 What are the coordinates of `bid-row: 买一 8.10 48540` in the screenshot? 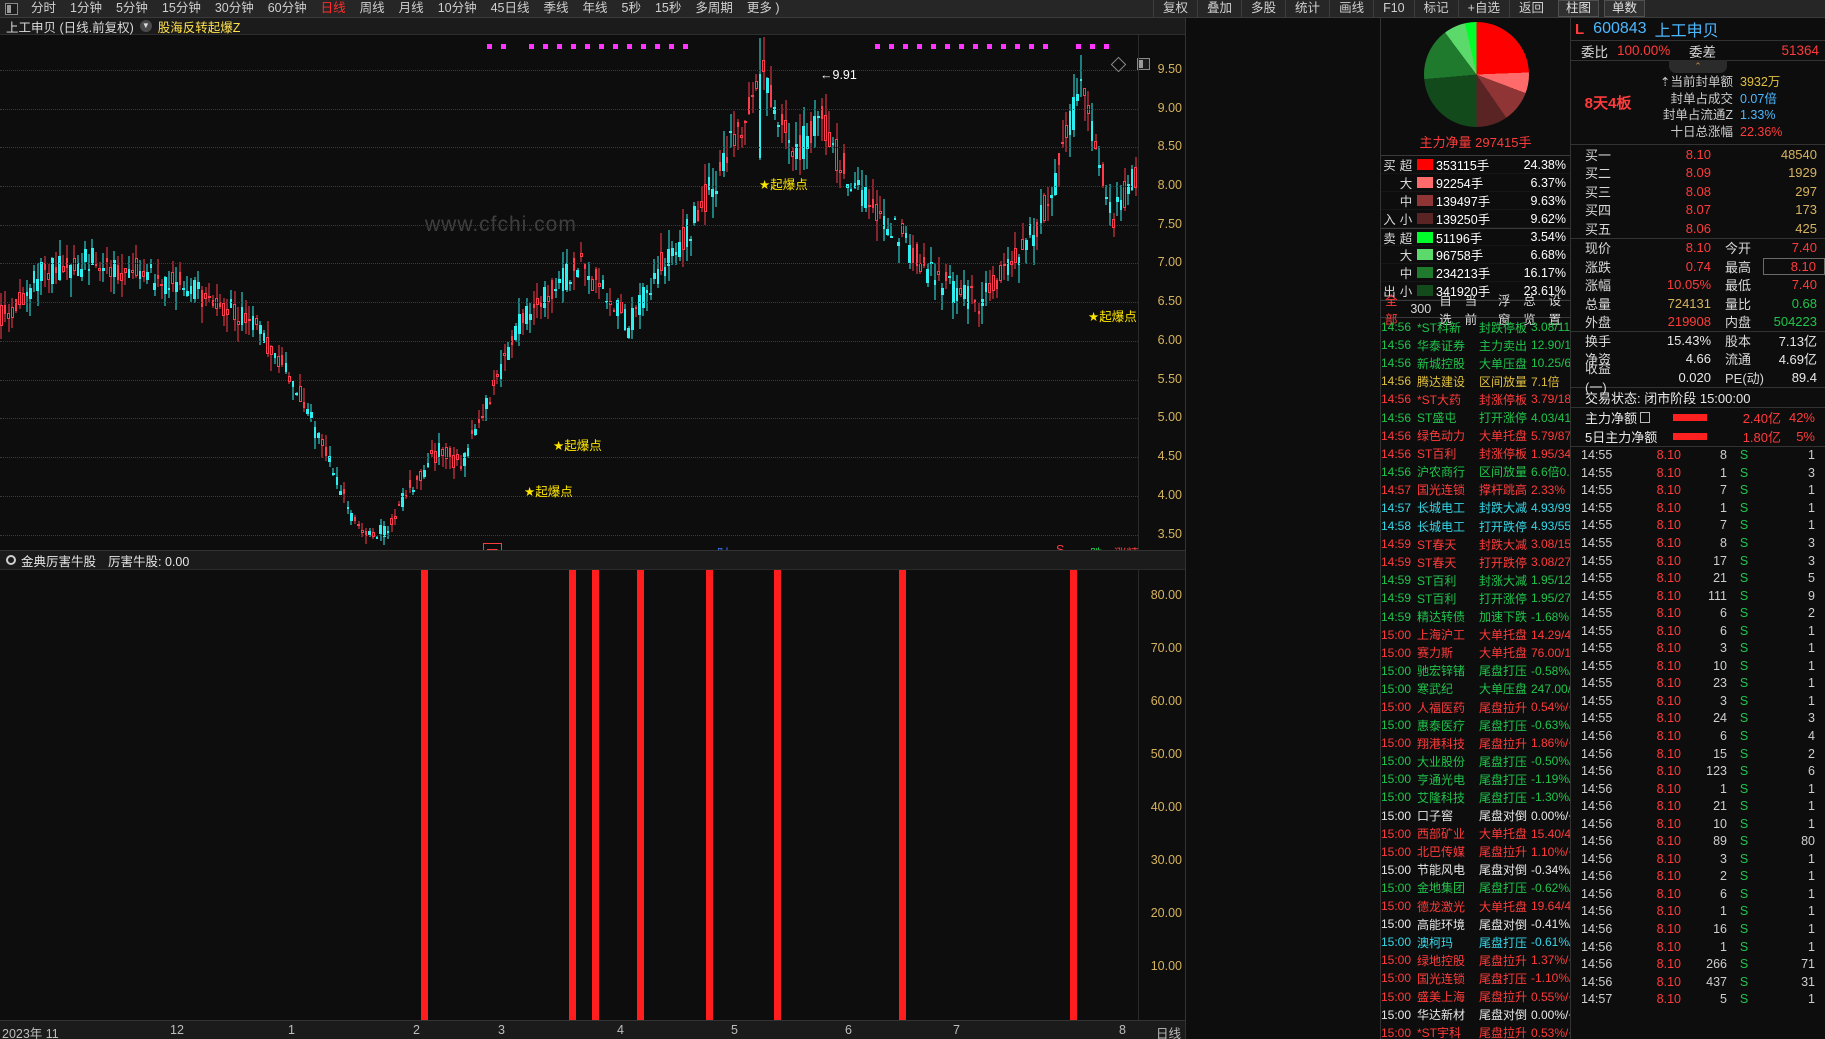 It's located at (1698, 154).